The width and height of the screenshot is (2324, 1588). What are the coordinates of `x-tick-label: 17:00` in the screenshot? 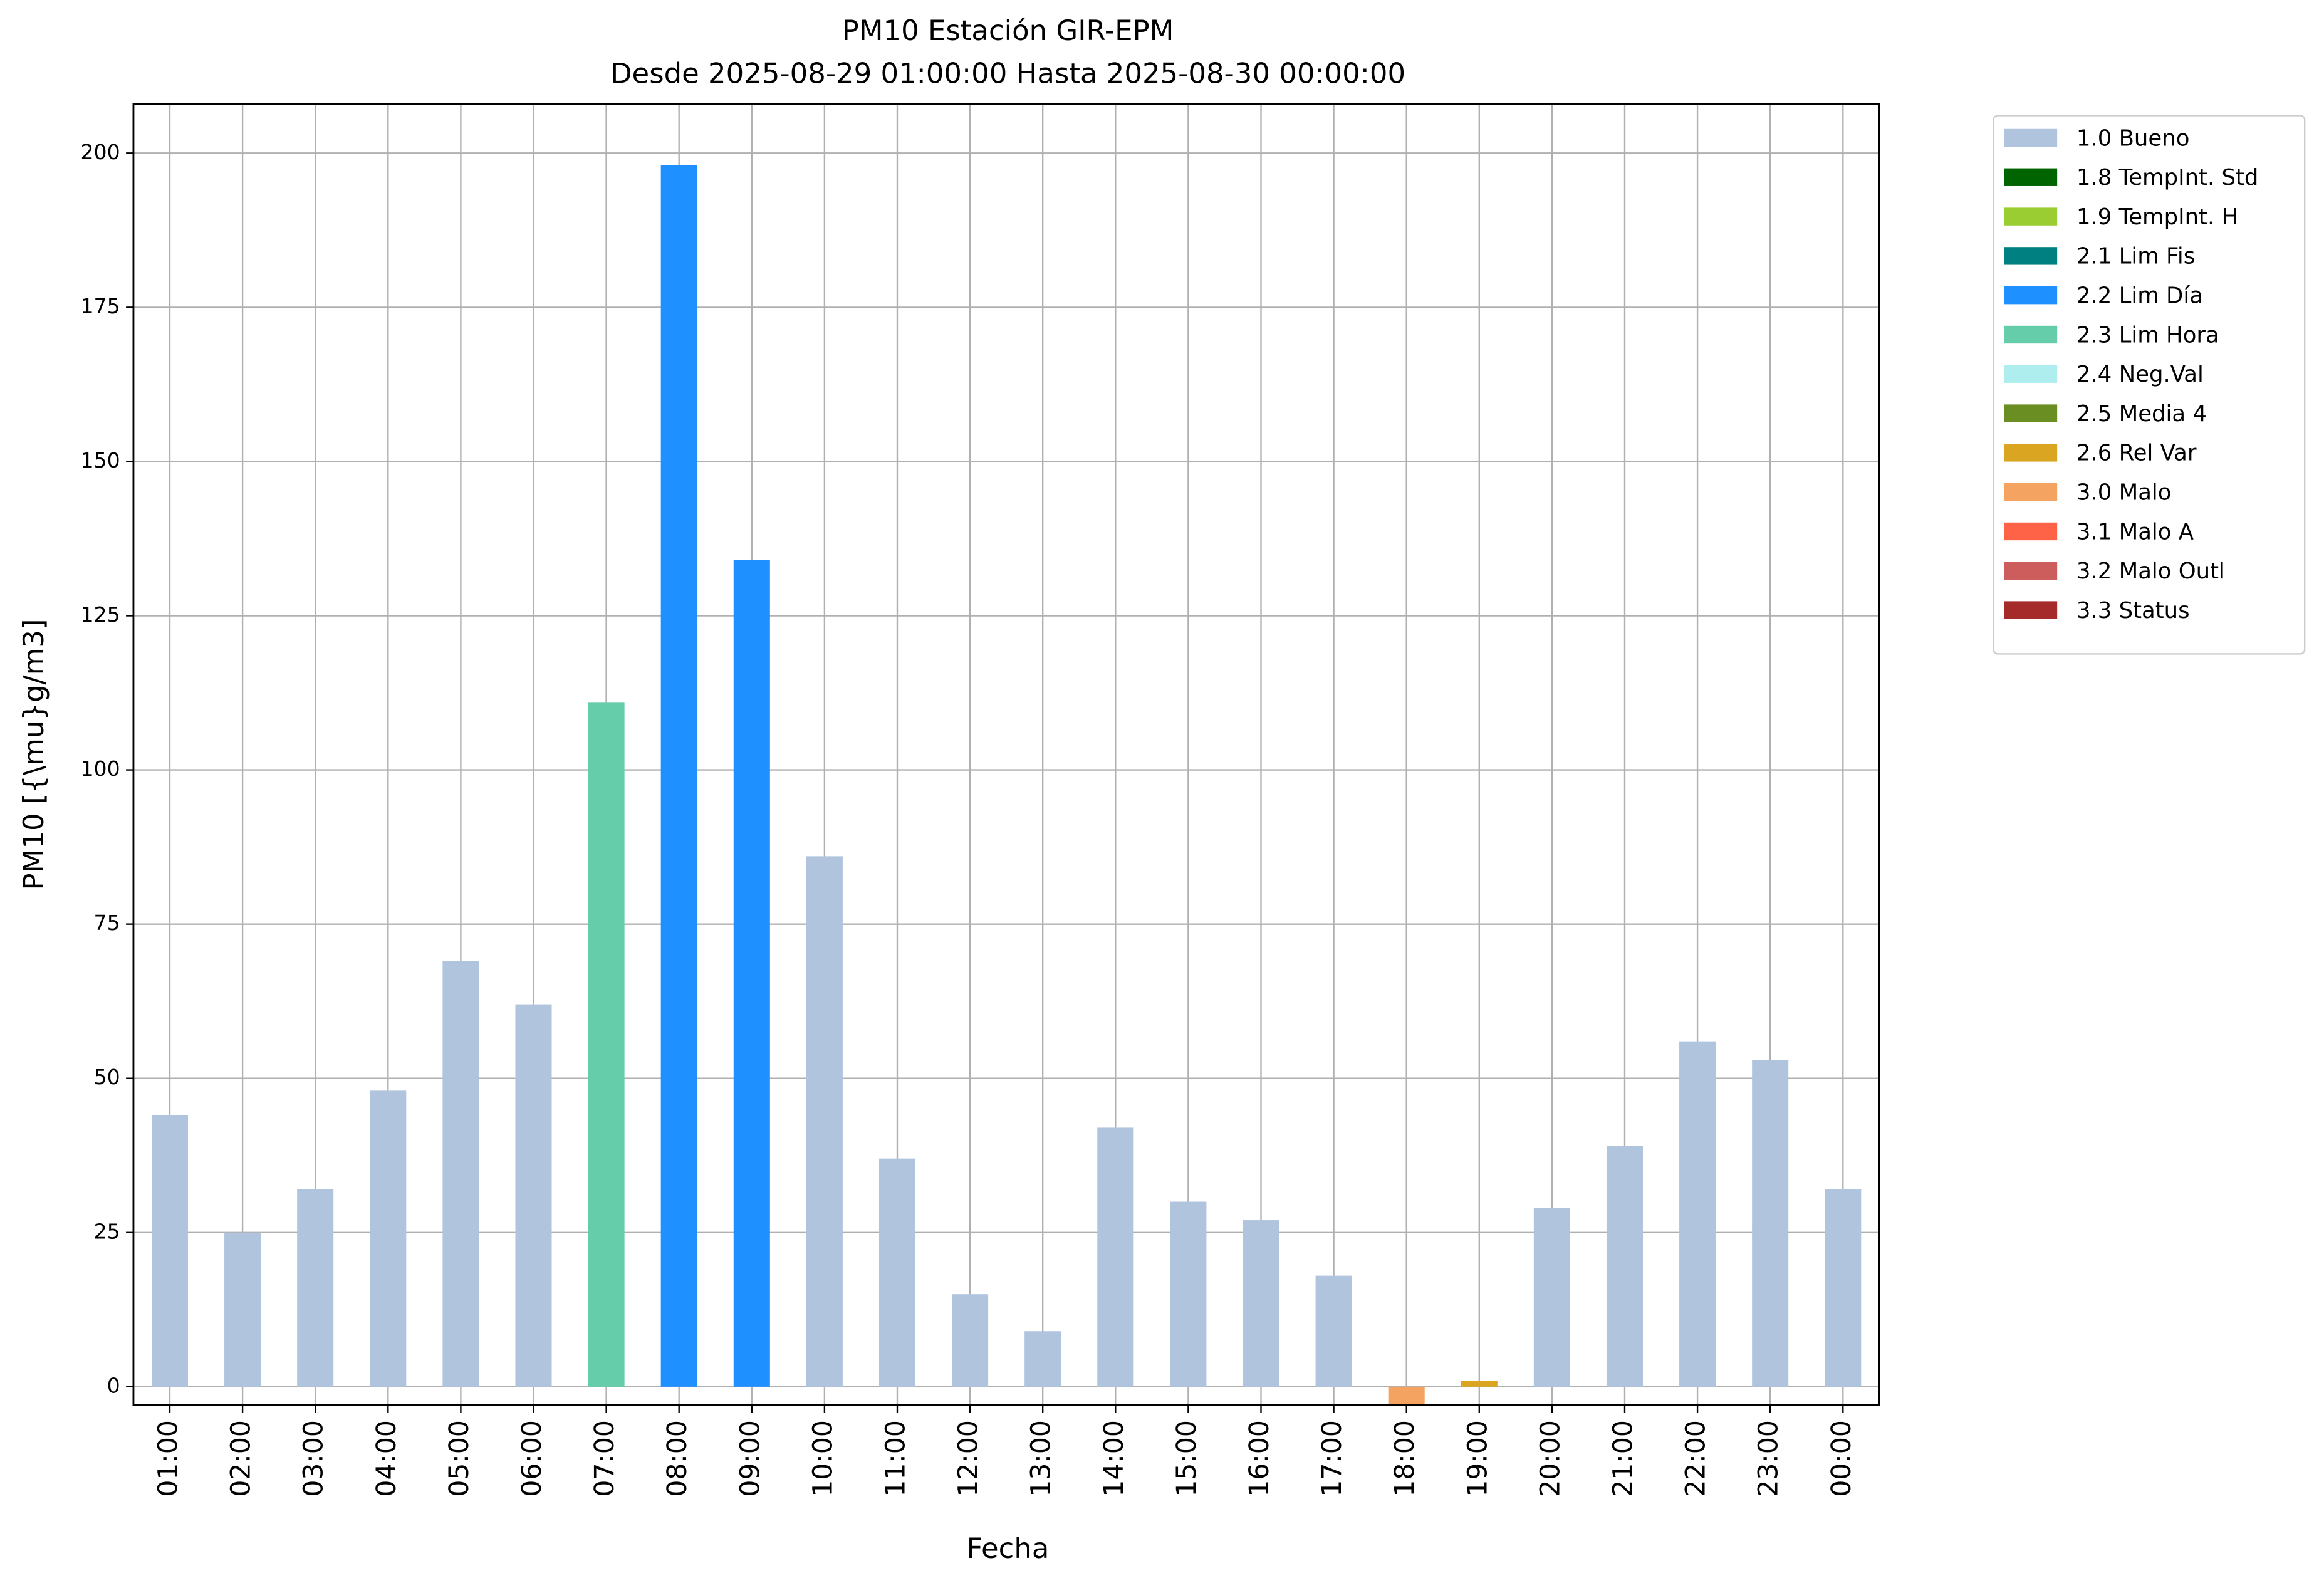 It's located at (1332, 1458).